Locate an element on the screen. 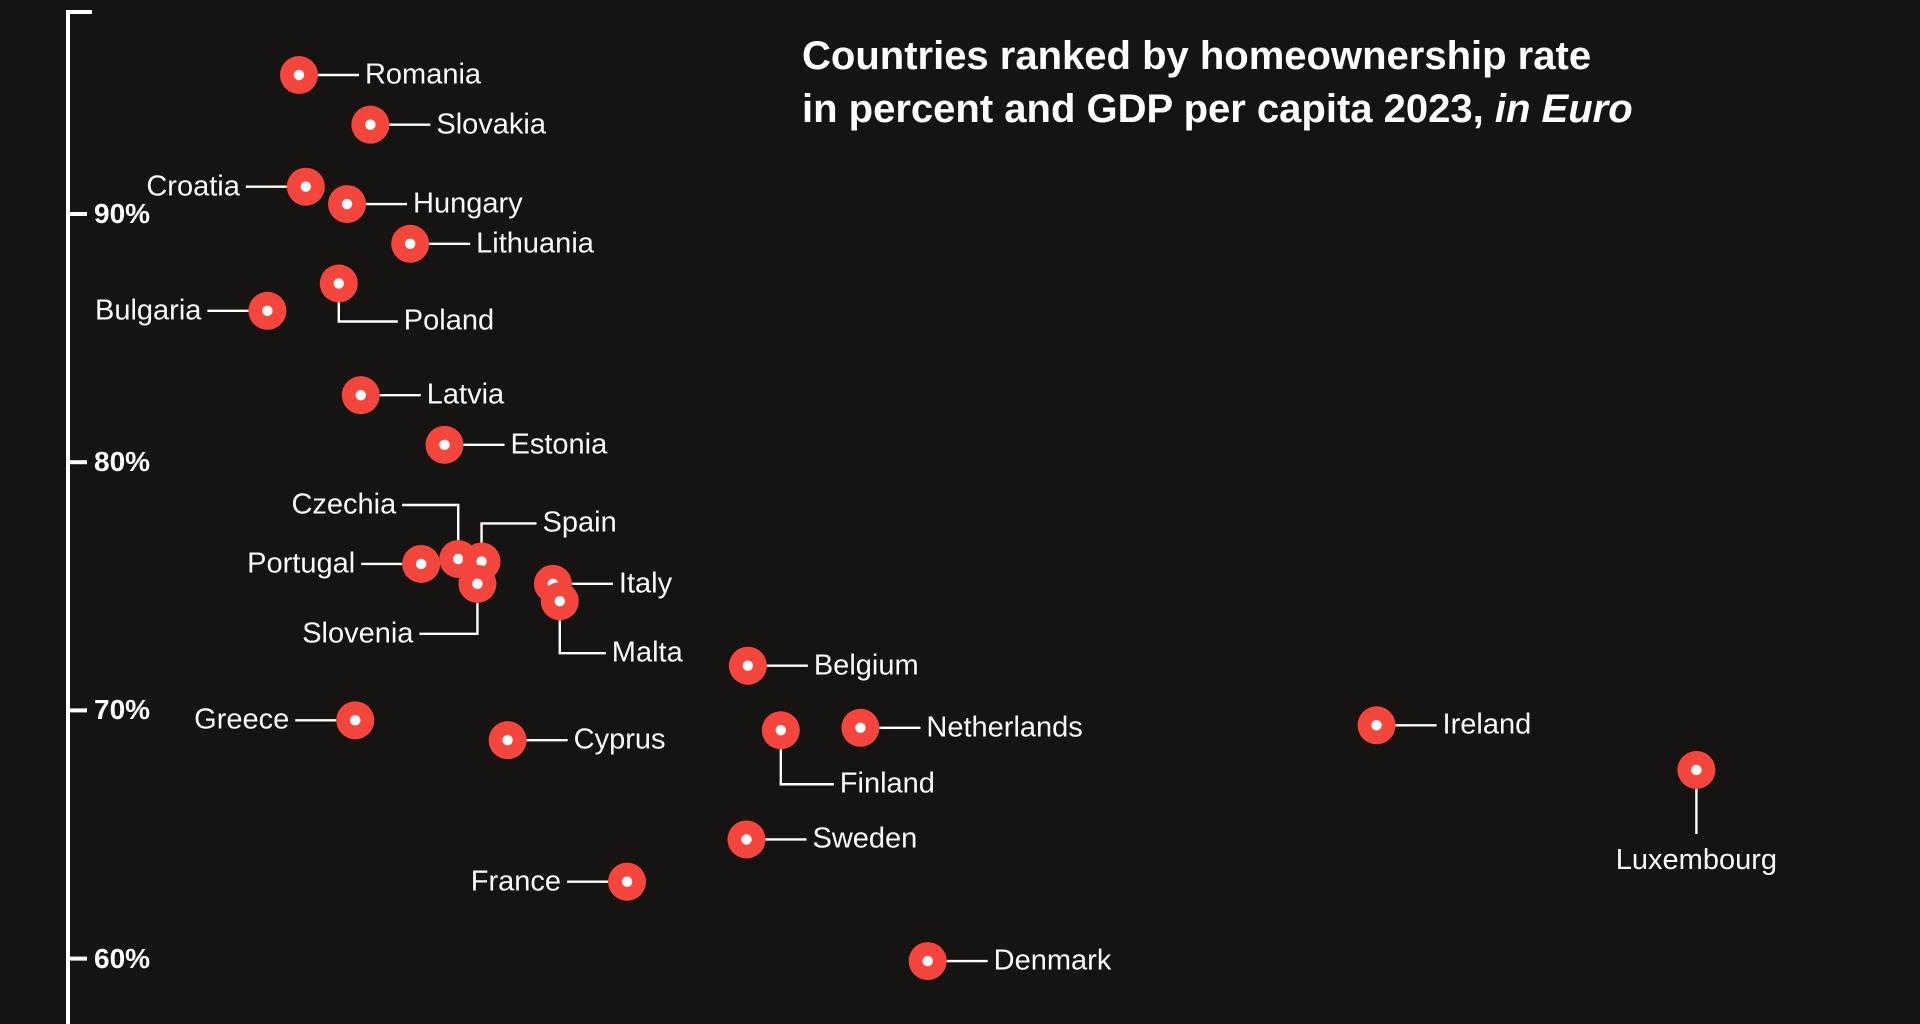  data-point-center-cyprus is located at coordinates (507, 740).